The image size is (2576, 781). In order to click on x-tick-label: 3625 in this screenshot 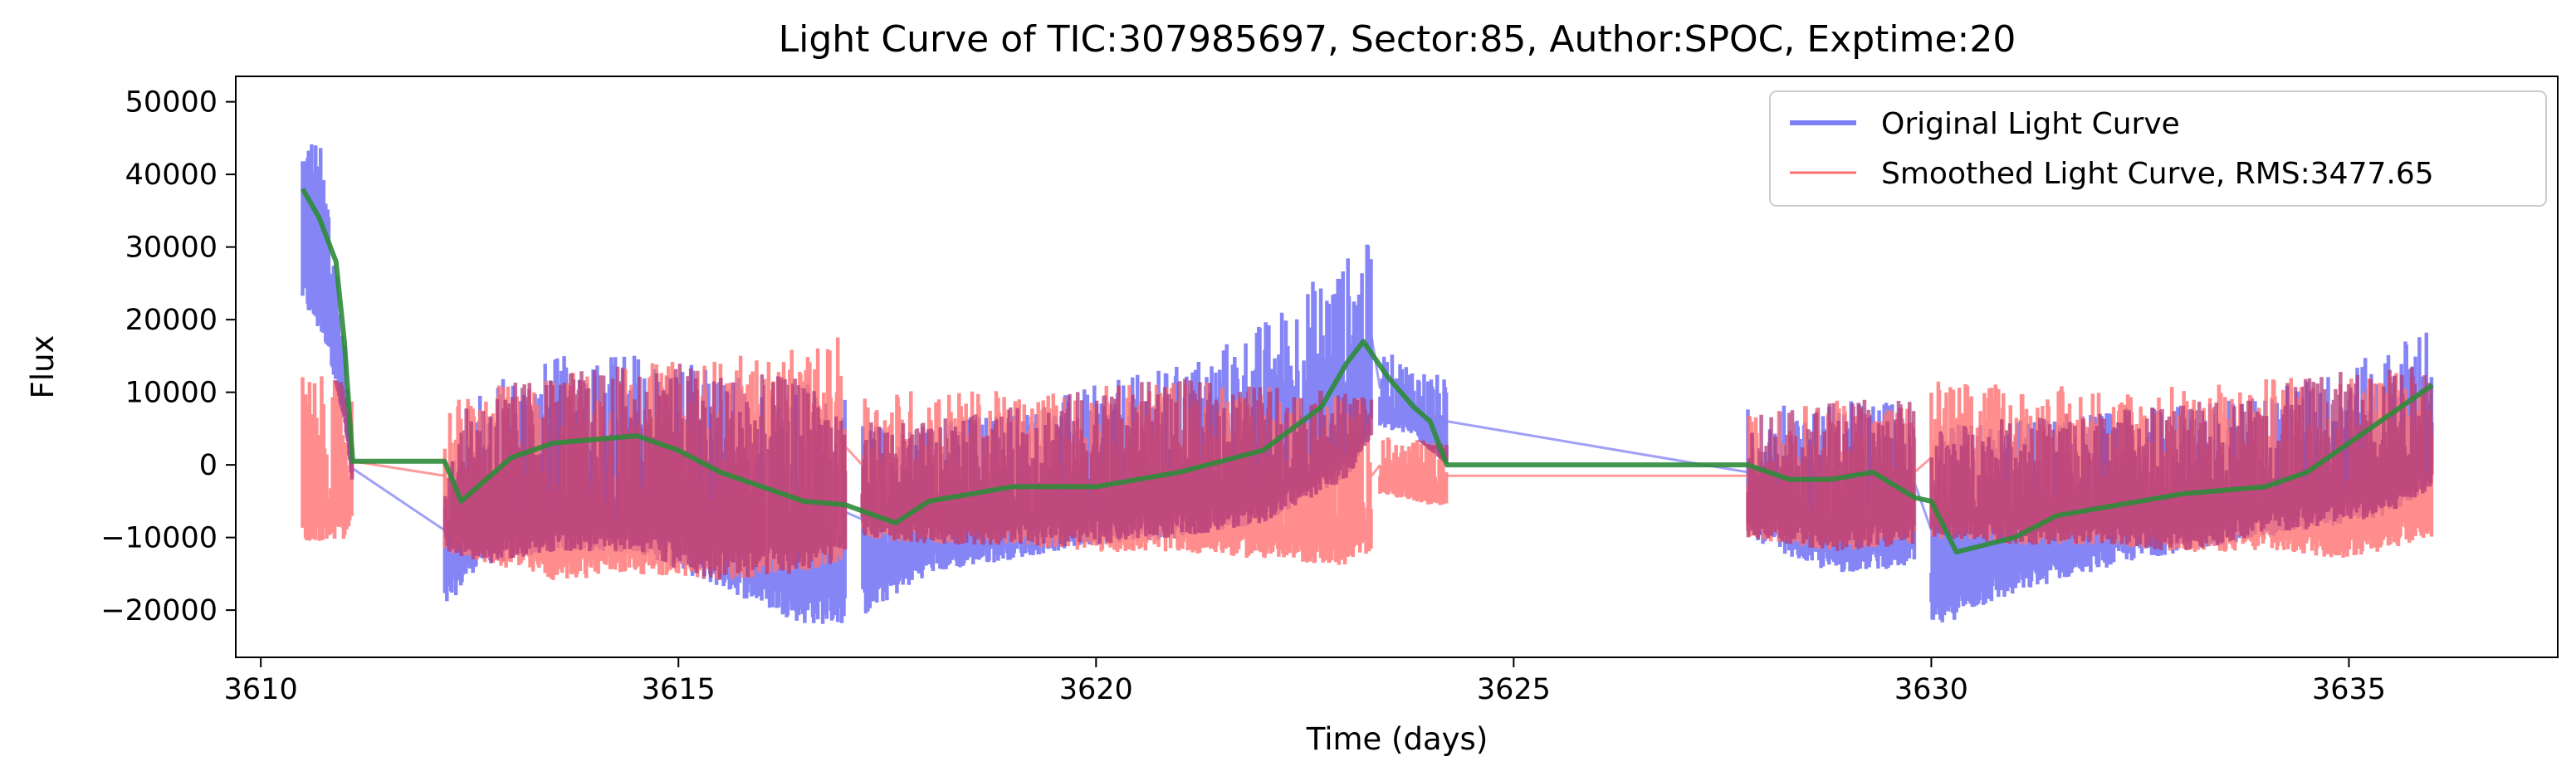, I will do `click(1514, 689)`.